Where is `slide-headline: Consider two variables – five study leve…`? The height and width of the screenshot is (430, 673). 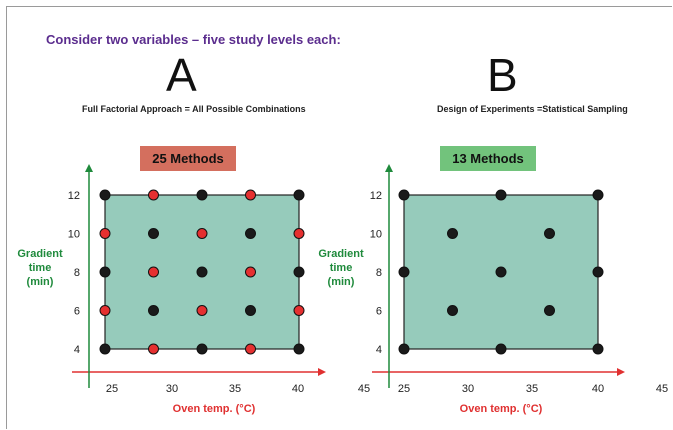
slide-headline: Consider two variables – five study leve… is located at coordinates (193, 39).